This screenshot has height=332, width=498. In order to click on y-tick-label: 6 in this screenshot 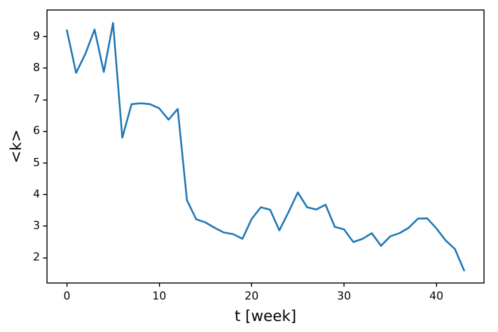, I will do `click(36, 131)`.